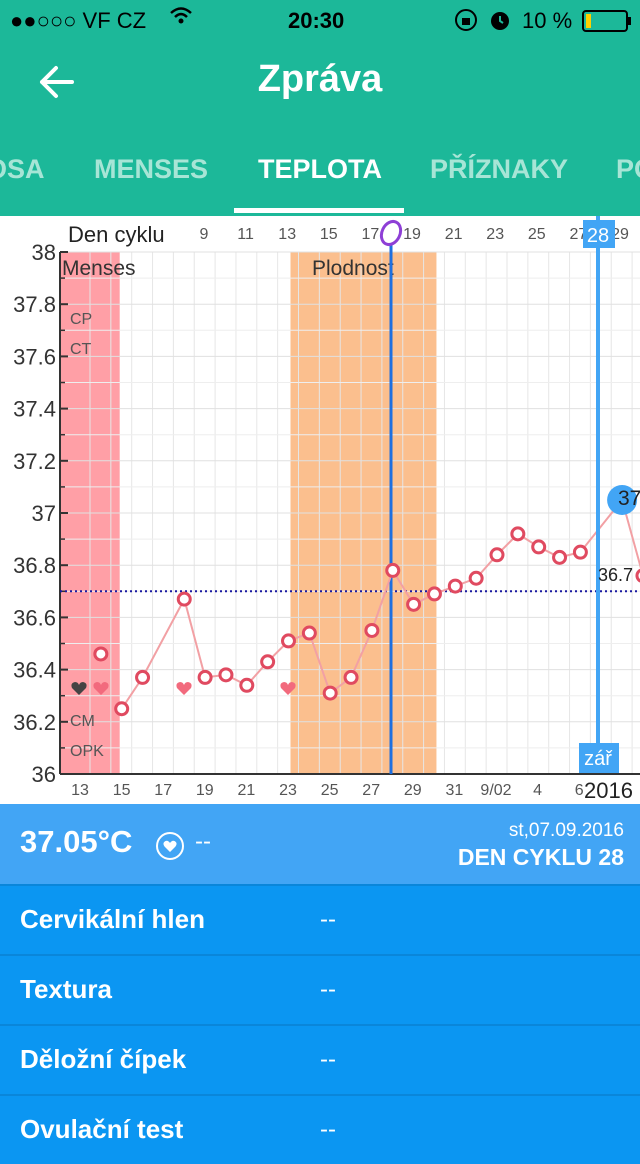 The image size is (640, 1164). Describe the element at coordinates (34, 356) in the screenshot. I see `y-tick-label: 37.6` at that location.